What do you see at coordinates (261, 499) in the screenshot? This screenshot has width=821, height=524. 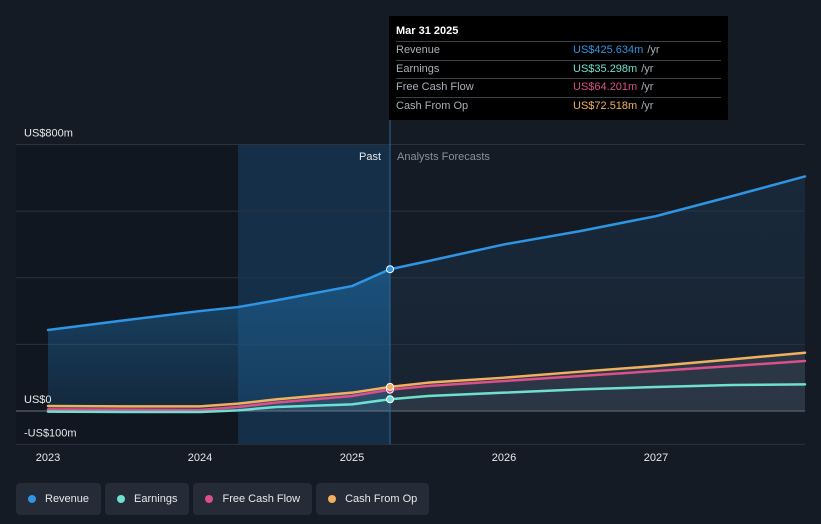 I see `legend-label: Free Cash Flow` at bounding box center [261, 499].